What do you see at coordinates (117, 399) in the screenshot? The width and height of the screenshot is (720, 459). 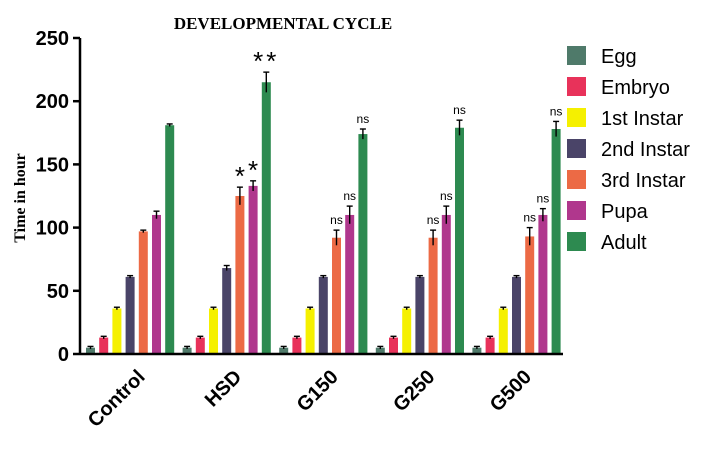 I see `x-tick-label: Control` at bounding box center [117, 399].